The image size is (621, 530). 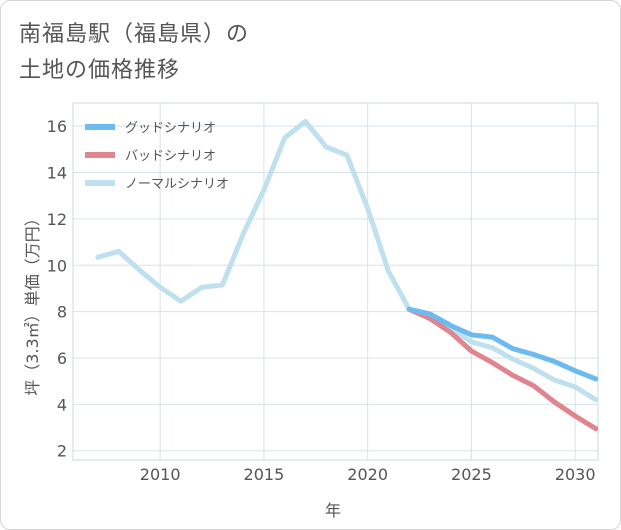 What do you see at coordinates (471, 474) in the screenshot?
I see `x-tick-label: 2025` at bounding box center [471, 474].